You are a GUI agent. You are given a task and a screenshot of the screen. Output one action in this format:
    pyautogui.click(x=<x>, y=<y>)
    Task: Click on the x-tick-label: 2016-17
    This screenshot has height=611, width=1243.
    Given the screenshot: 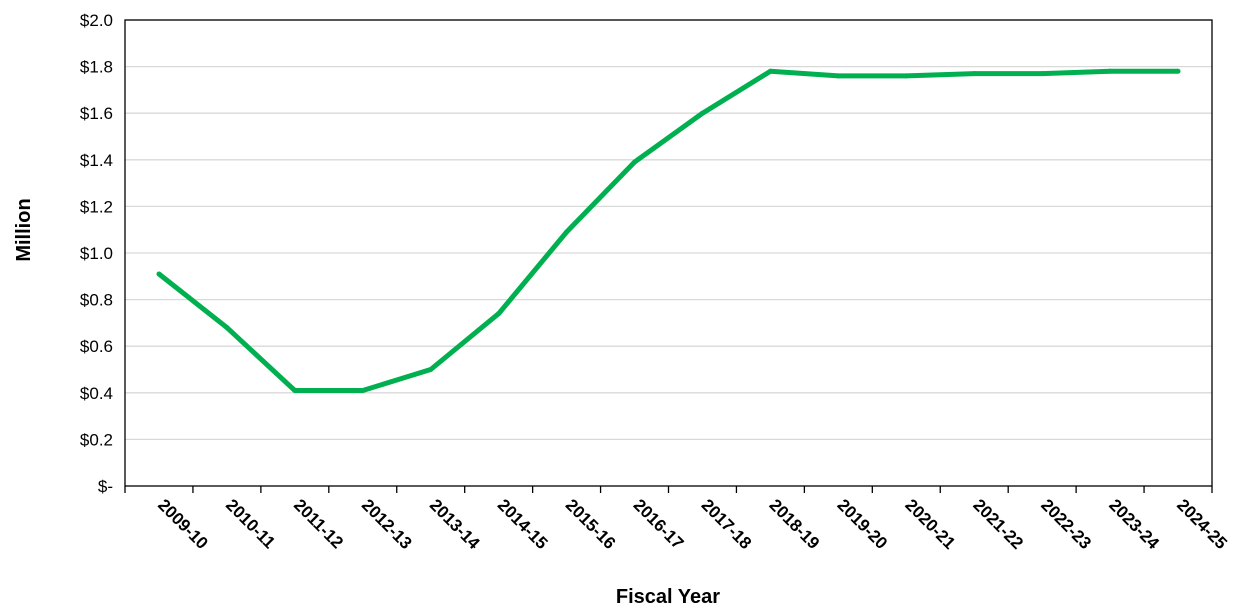 What is the action you would take?
    pyautogui.click(x=659, y=524)
    